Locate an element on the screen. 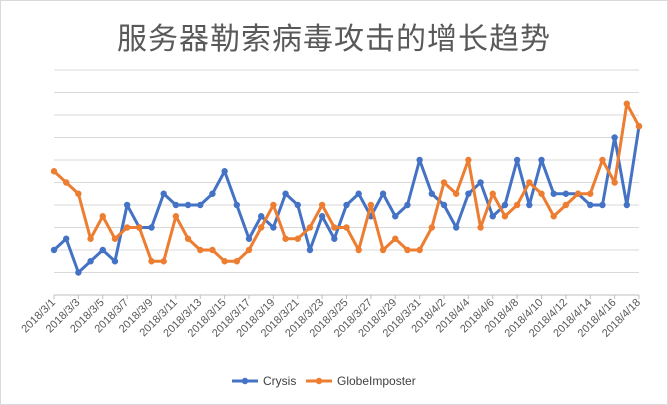 This screenshot has width=668, height=405. legend-marker-crysis is located at coordinates (245, 381).